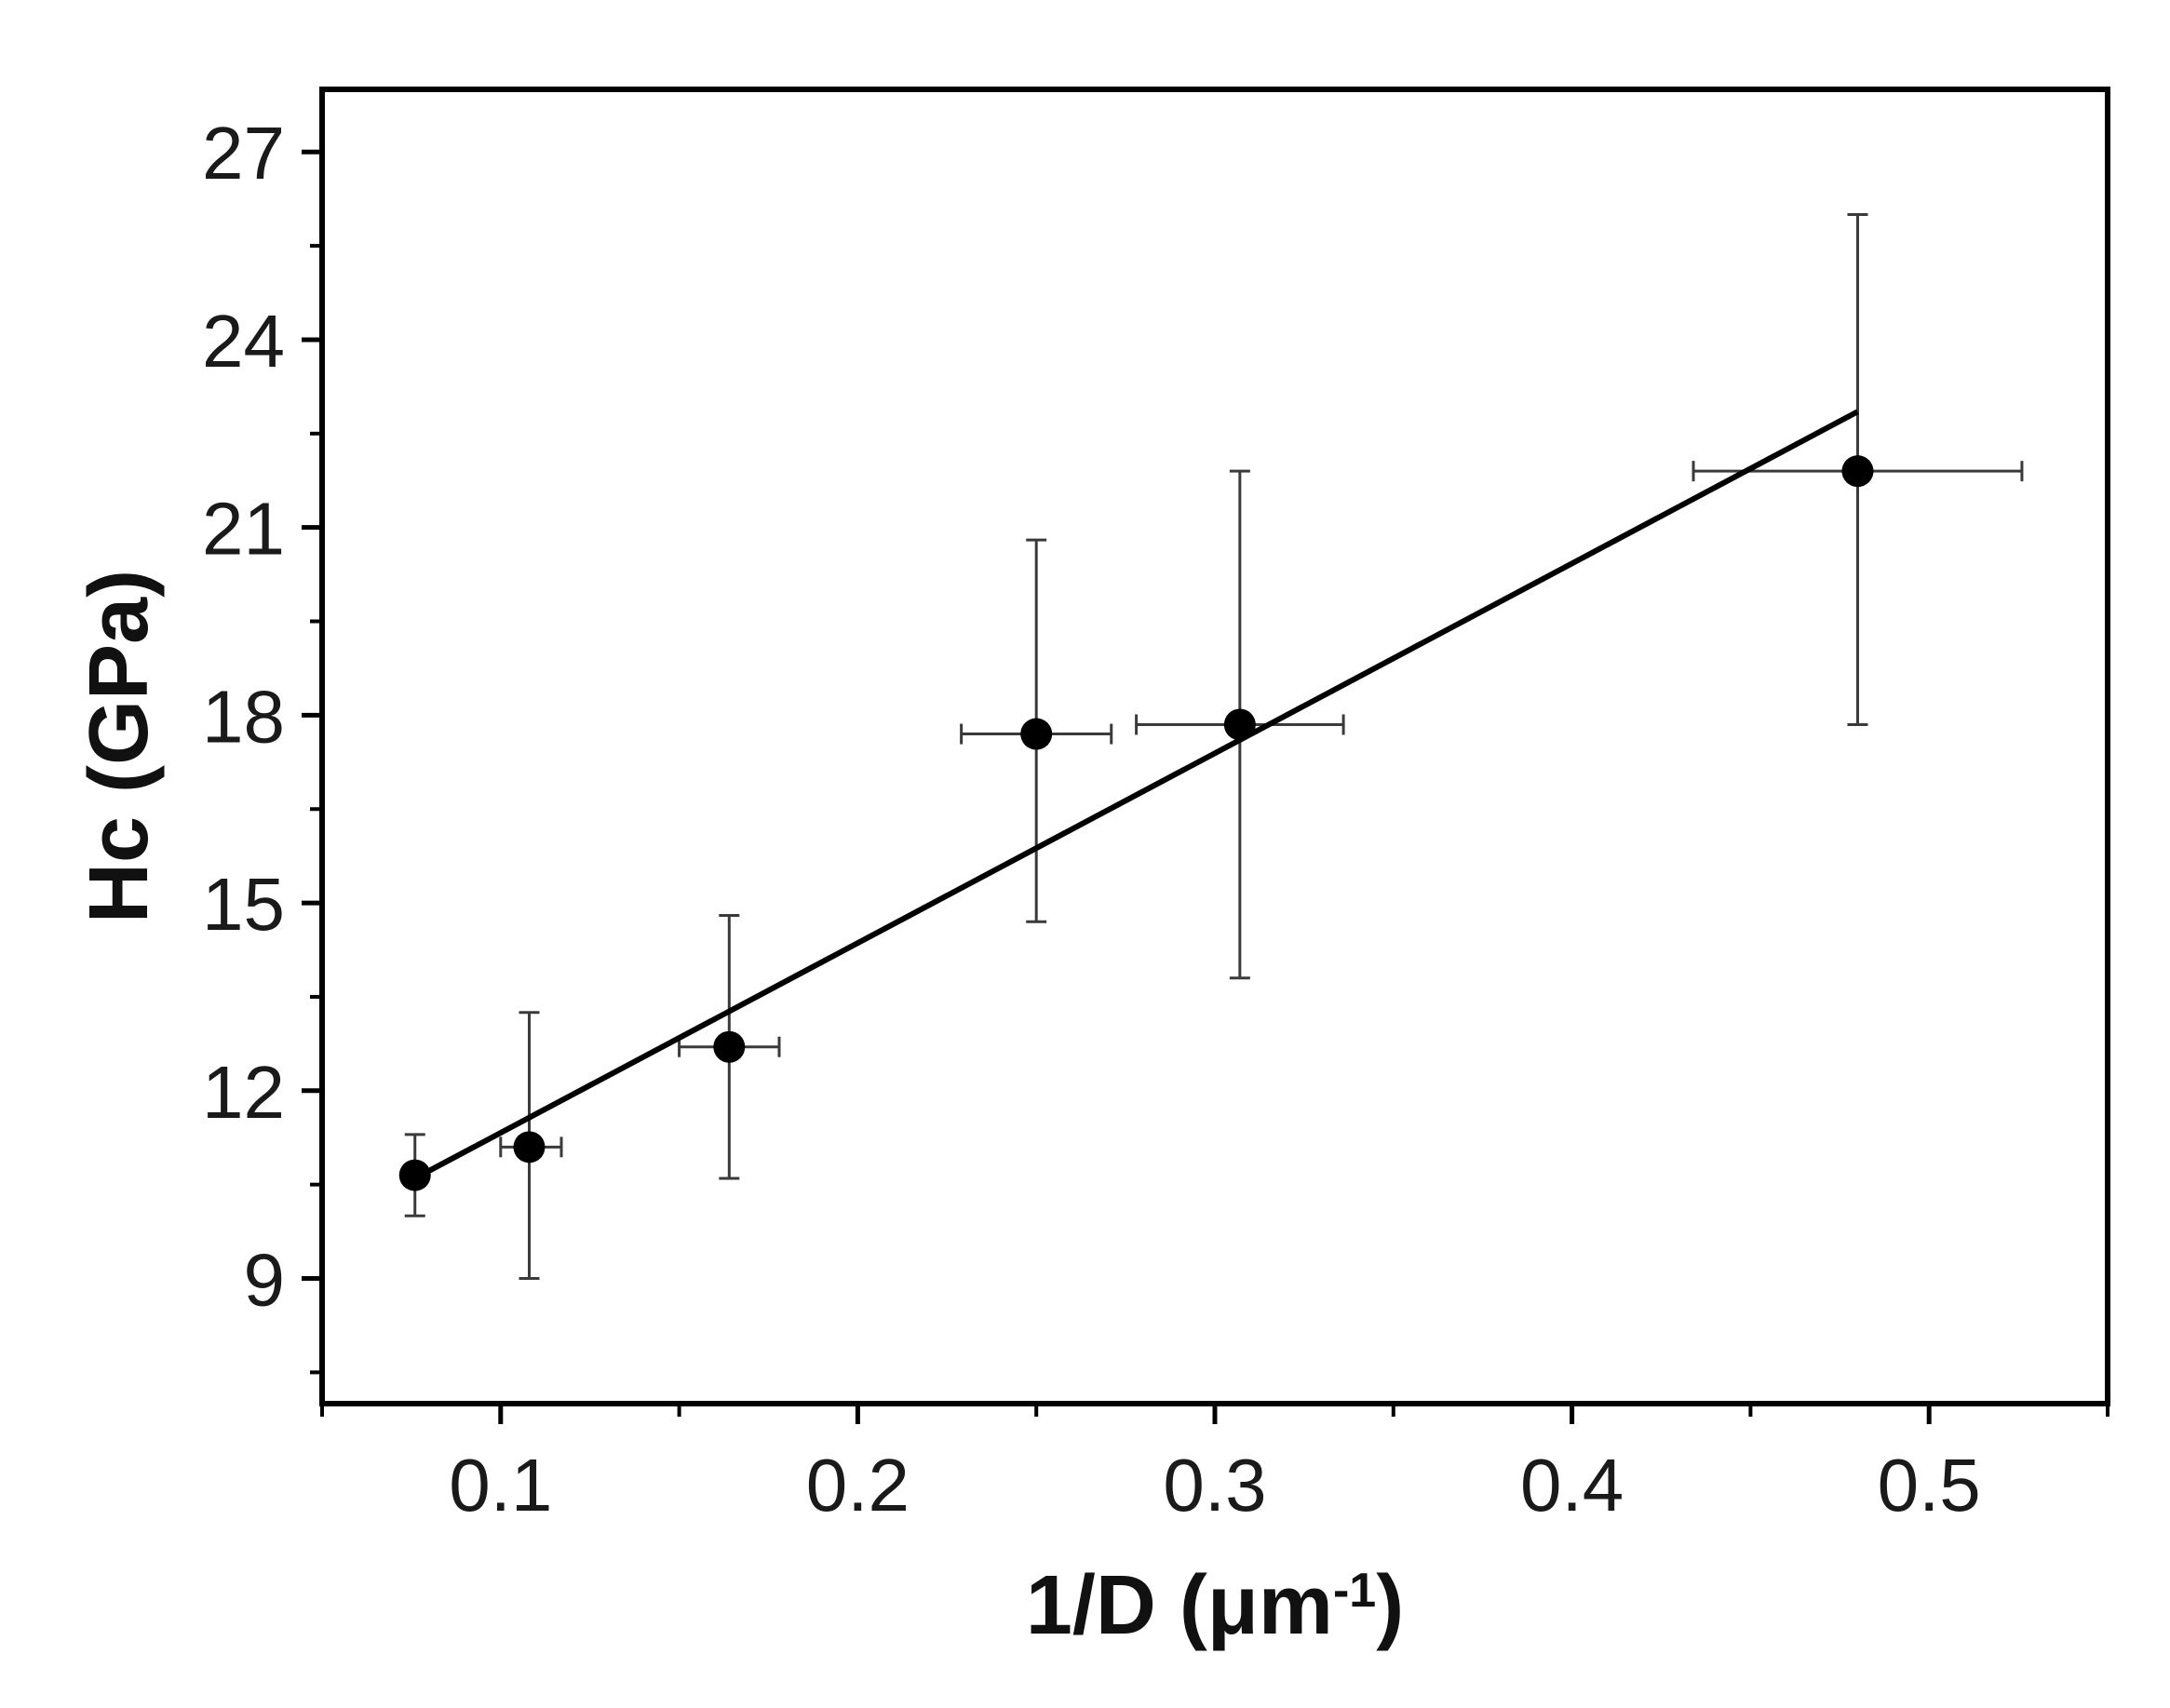  Describe the element at coordinates (243, 904) in the screenshot. I see `y-tick-label: 15` at that location.